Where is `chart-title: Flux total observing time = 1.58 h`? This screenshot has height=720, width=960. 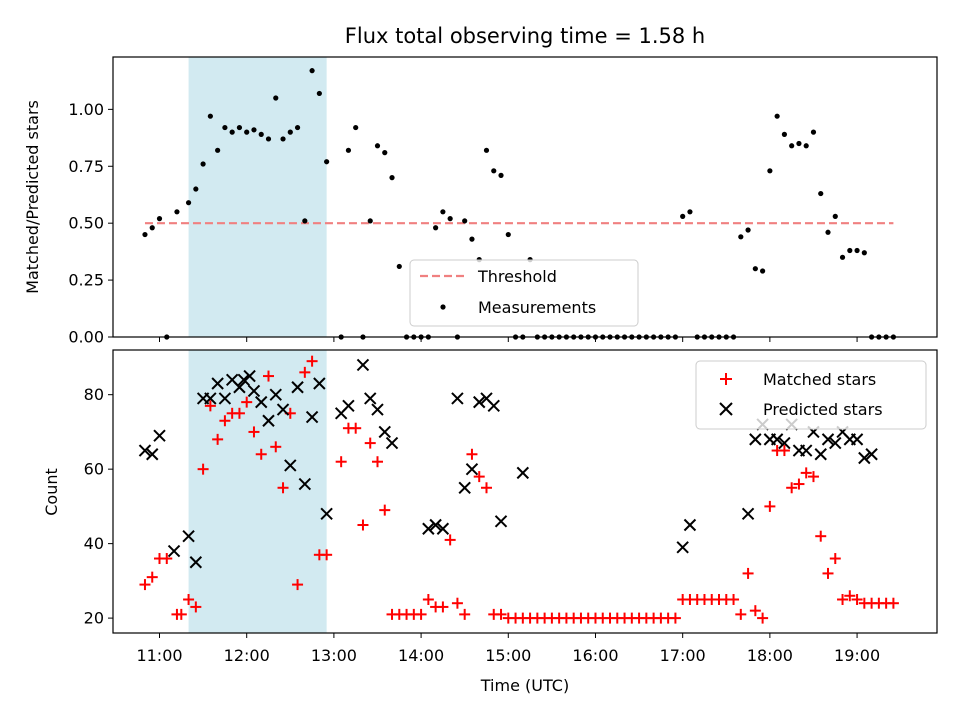
chart-title: Flux total observing time = 1.58 h is located at coordinates (525, 36).